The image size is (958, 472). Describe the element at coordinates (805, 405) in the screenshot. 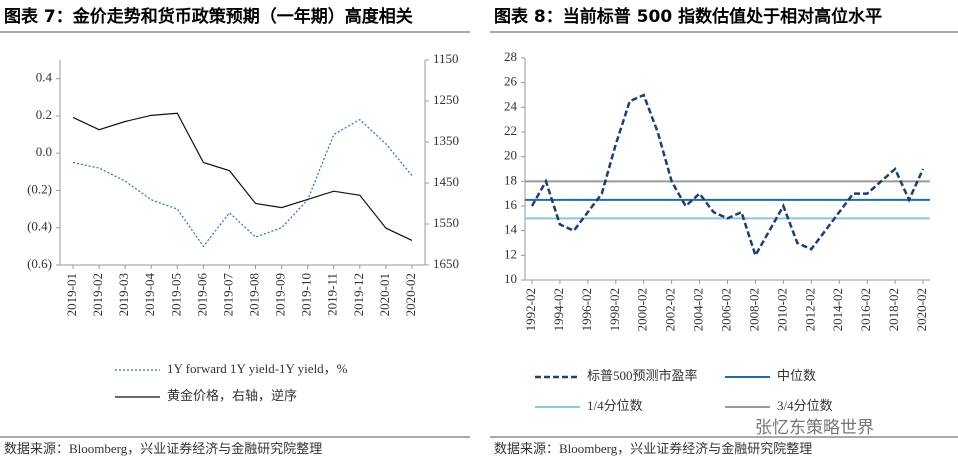

I see `legend-label: 3/4分位数` at that location.